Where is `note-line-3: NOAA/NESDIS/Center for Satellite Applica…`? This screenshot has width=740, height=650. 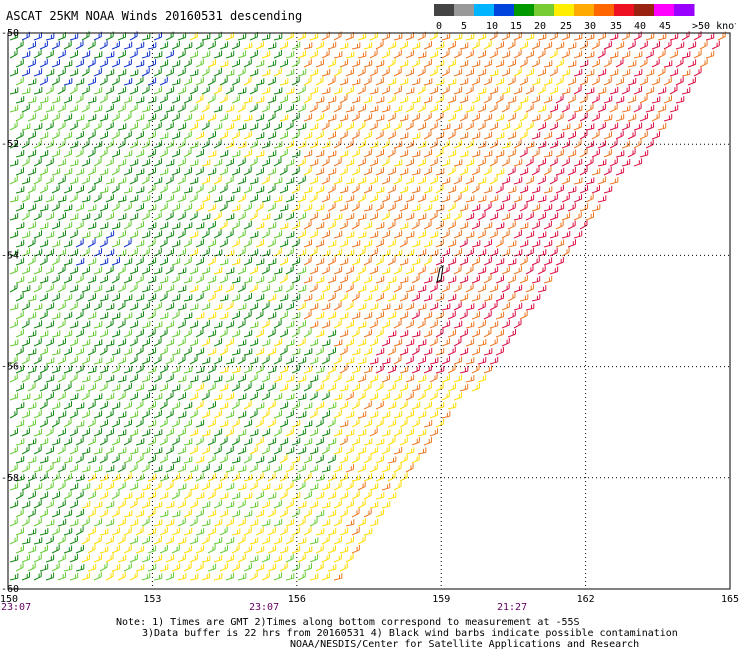
note-line-3: NOAA/NESDIS/Center for Satellite Applica… is located at coordinates (465, 644).